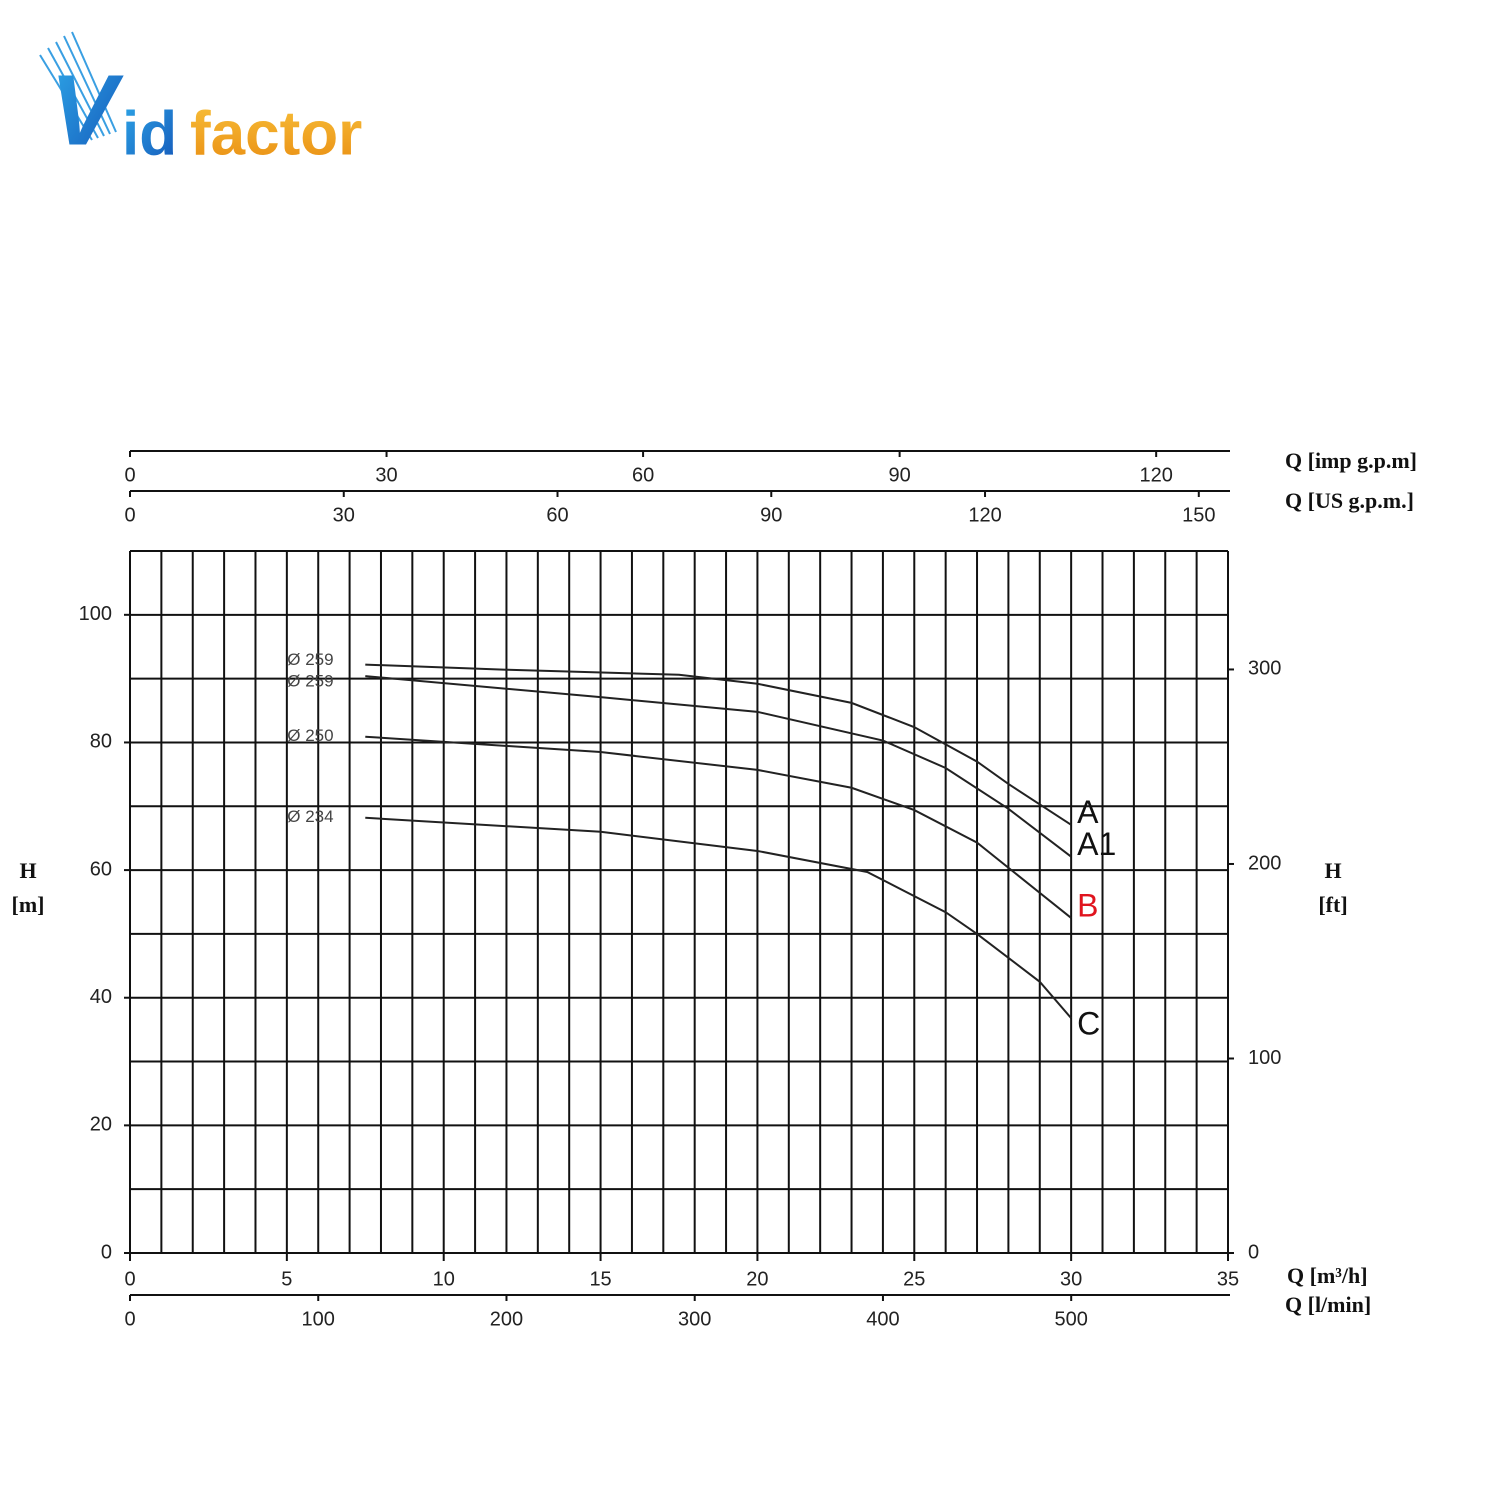 Image resolution: width=1500 pixels, height=1500 pixels. What do you see at coordinates (694, 1319) in the screenshot?
I see `extra-axis-tick-label: 300` at bounding box center [694, 1319].